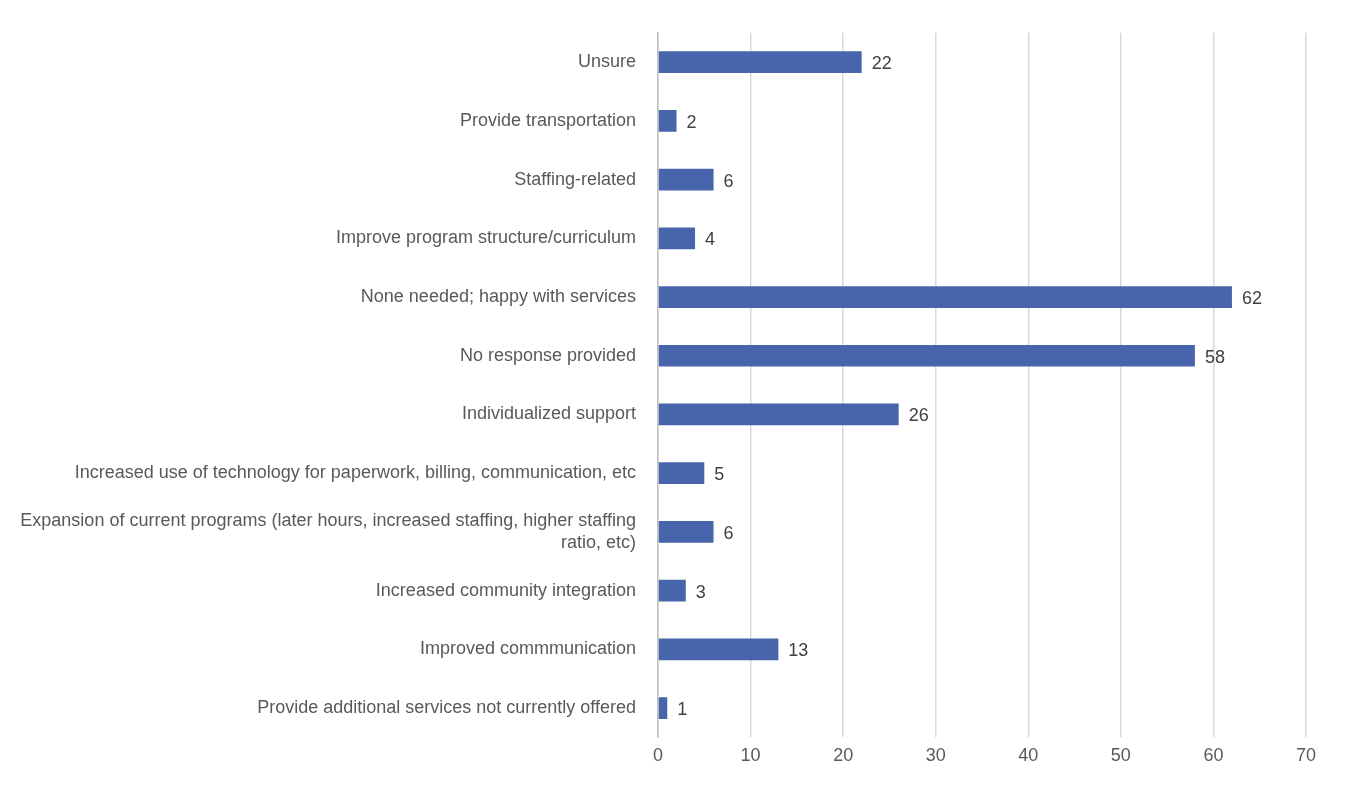  I want to click on data-label: 22, so click(881, 63).